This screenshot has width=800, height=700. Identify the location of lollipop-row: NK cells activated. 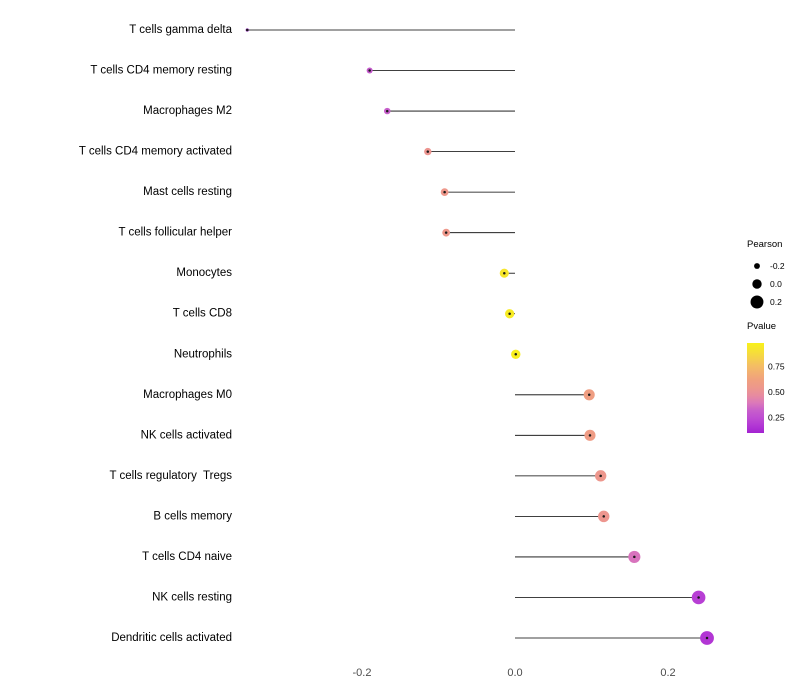
(368, 435).